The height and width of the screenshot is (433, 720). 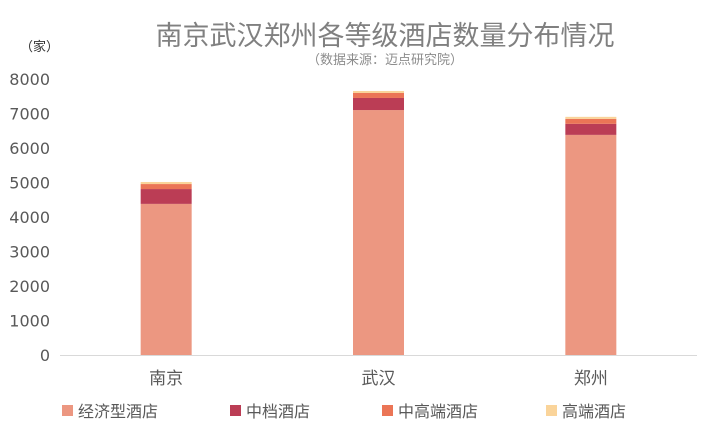 What do you see at coordinates (384, 60) in the screenshot?
I see `chart-subtitle: （数据来源：迈点研究院）` at bounding box center [384, 60].